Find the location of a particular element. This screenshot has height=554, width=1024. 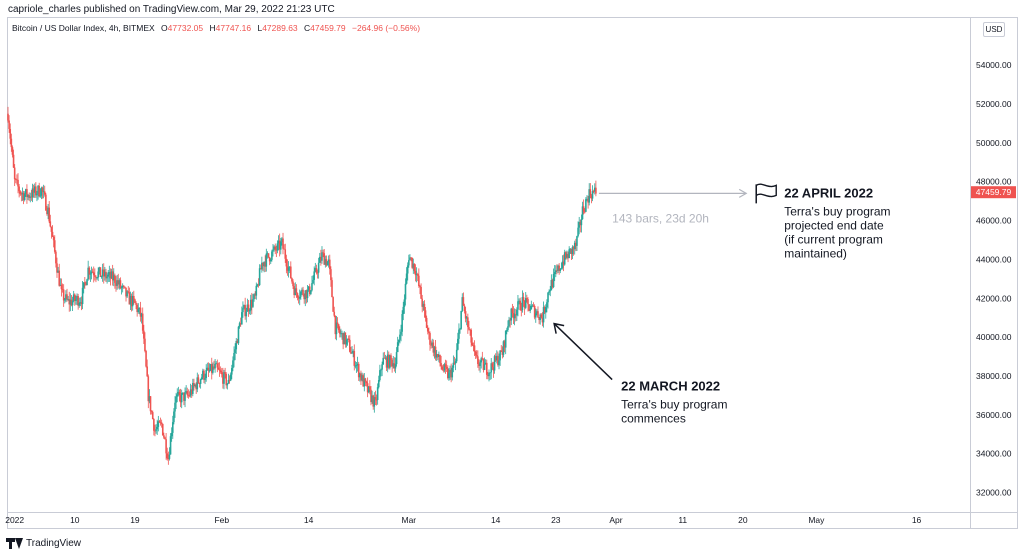

time-tick-label: Mar is located at coordinates (409, 520).